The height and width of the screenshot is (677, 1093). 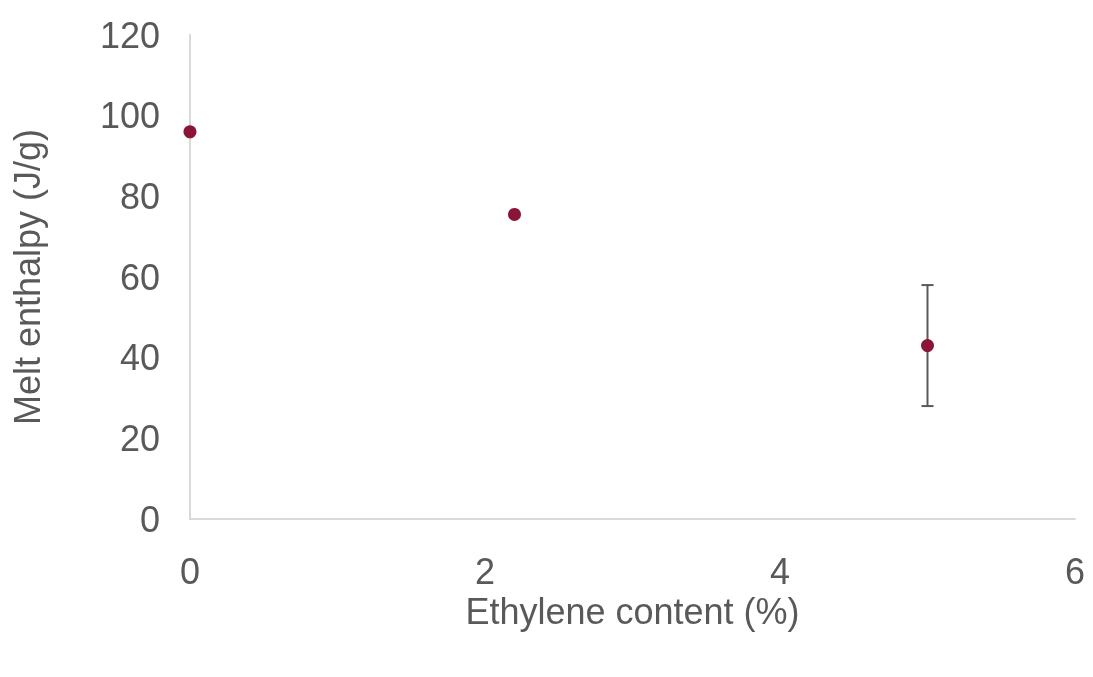 I want to click on y-tick-label: 40, so click(x=139, y=358).